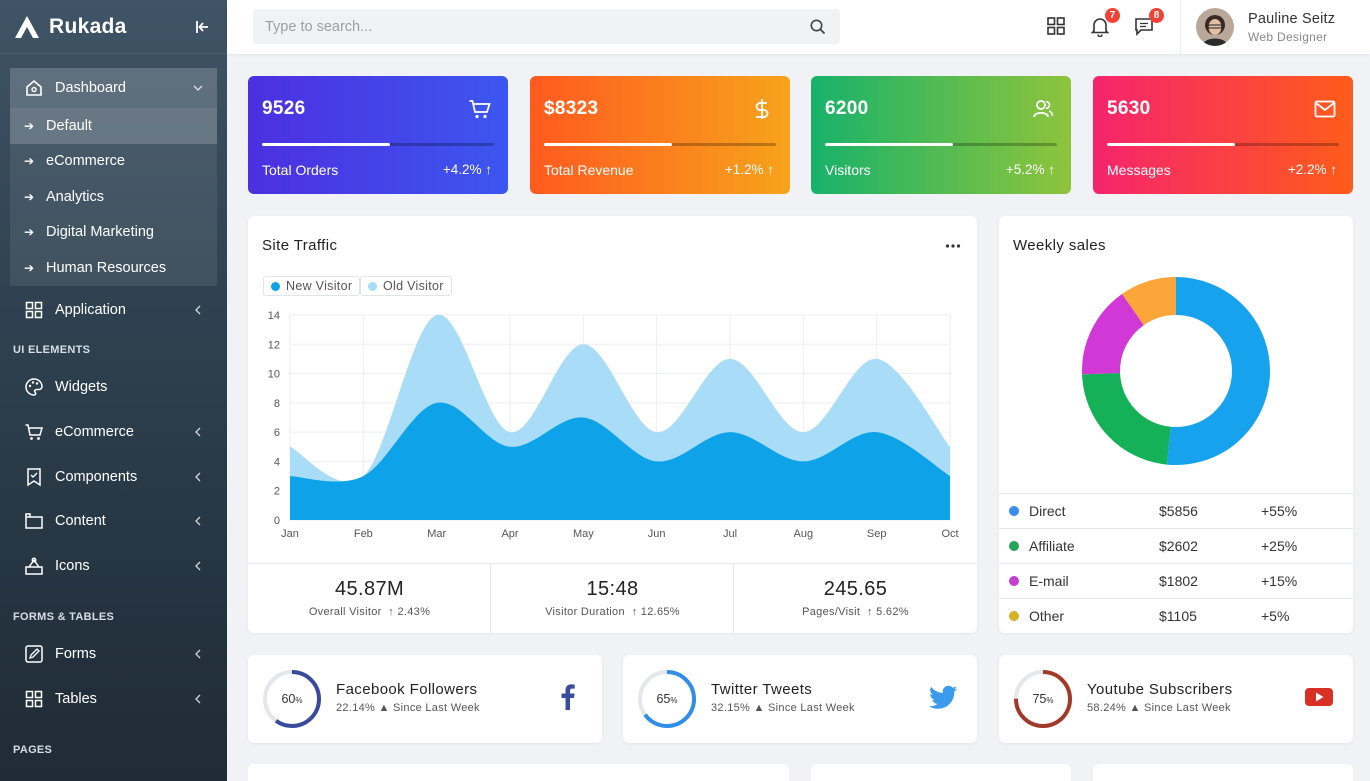 Image resolution: width=1370 pixels, height=781 pixels. I want to click on stat-label: Messages, so click(1139, 170).